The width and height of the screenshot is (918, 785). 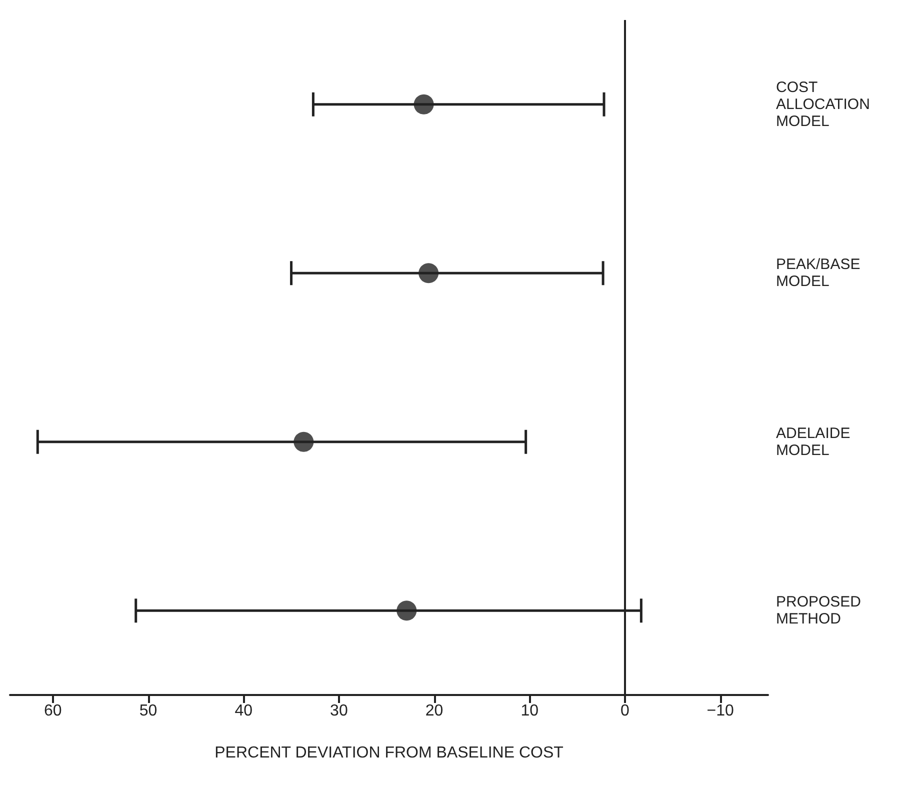 I want to click on x-tick-label: 10, so click(x=529, y=711).